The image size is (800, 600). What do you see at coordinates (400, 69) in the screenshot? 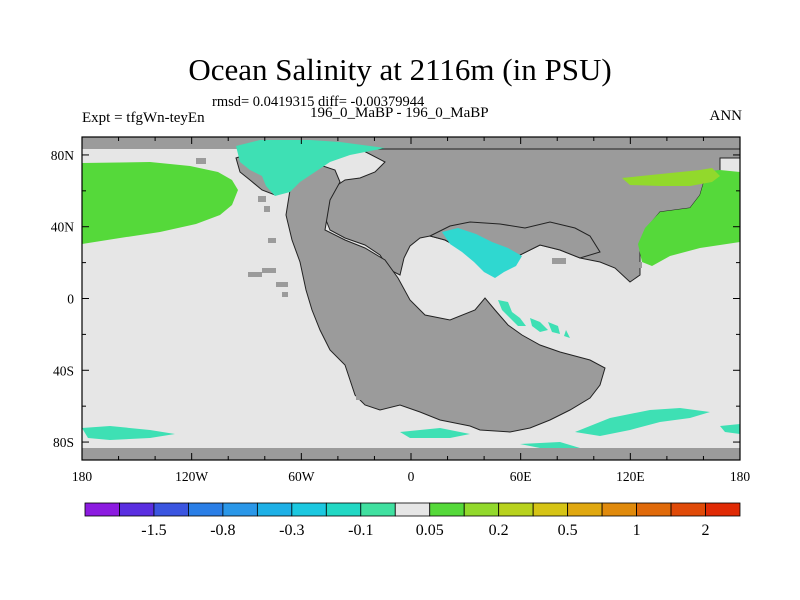
I see `chart-title: Ocean Salinity at 2116m (in PSU)` at bounding box center [400, 69].